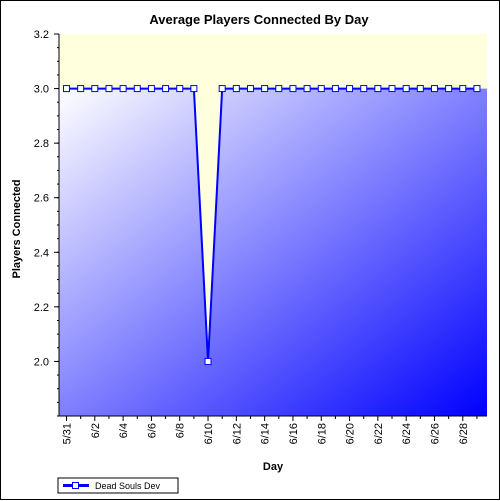  I want to click on x-tick-label: 6/2, so click(96, 430).